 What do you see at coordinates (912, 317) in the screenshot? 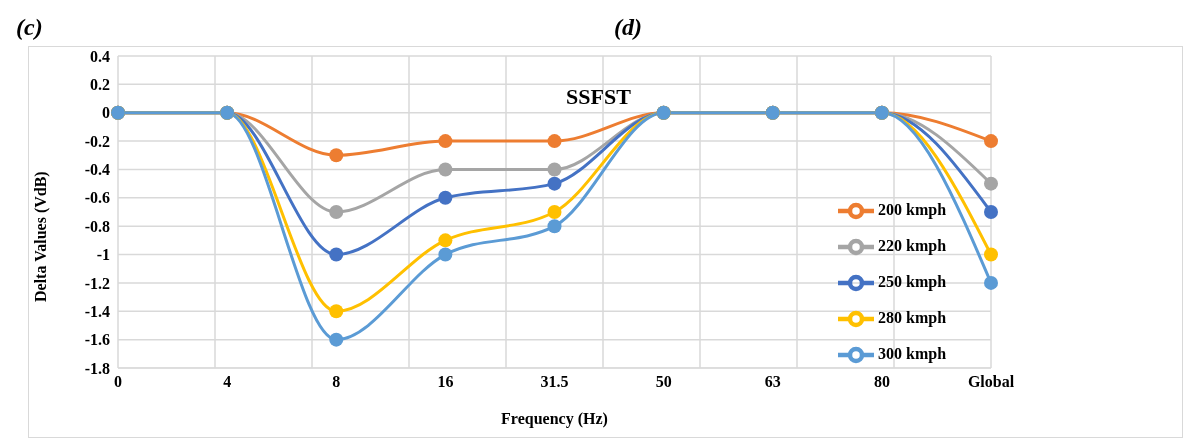
I see `legend-label: 280 kmph` at bounding box center [912, 317].